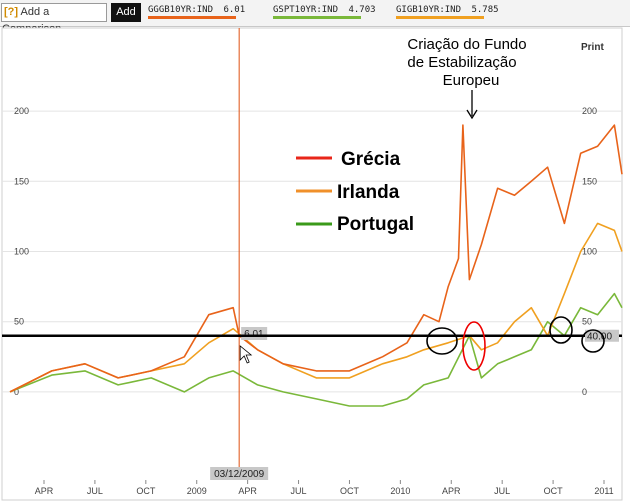 This screenshot has width=630, height=504. What do you see at coordinates (11, 12) in the screenshot?
I see `help-icon: [?]` at bounding box center [11, 12].